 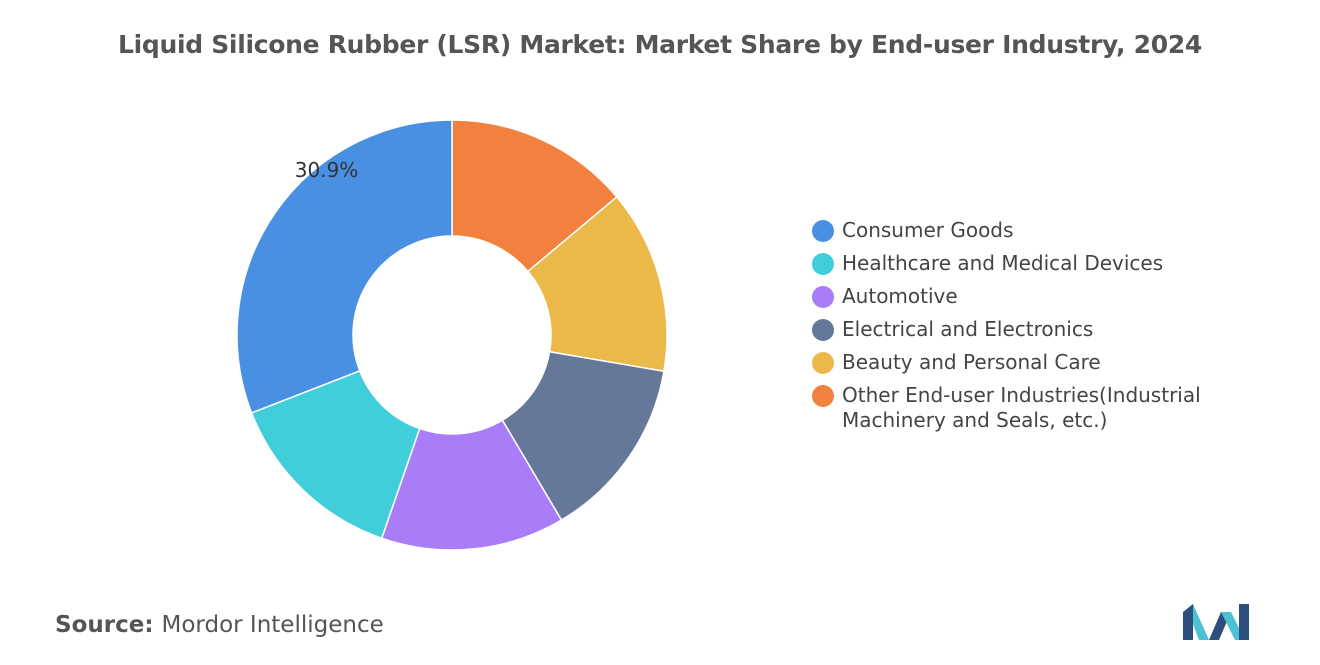 I want to click on data-label-consumer-goods: 30.9%, so click(x=327, y=170).